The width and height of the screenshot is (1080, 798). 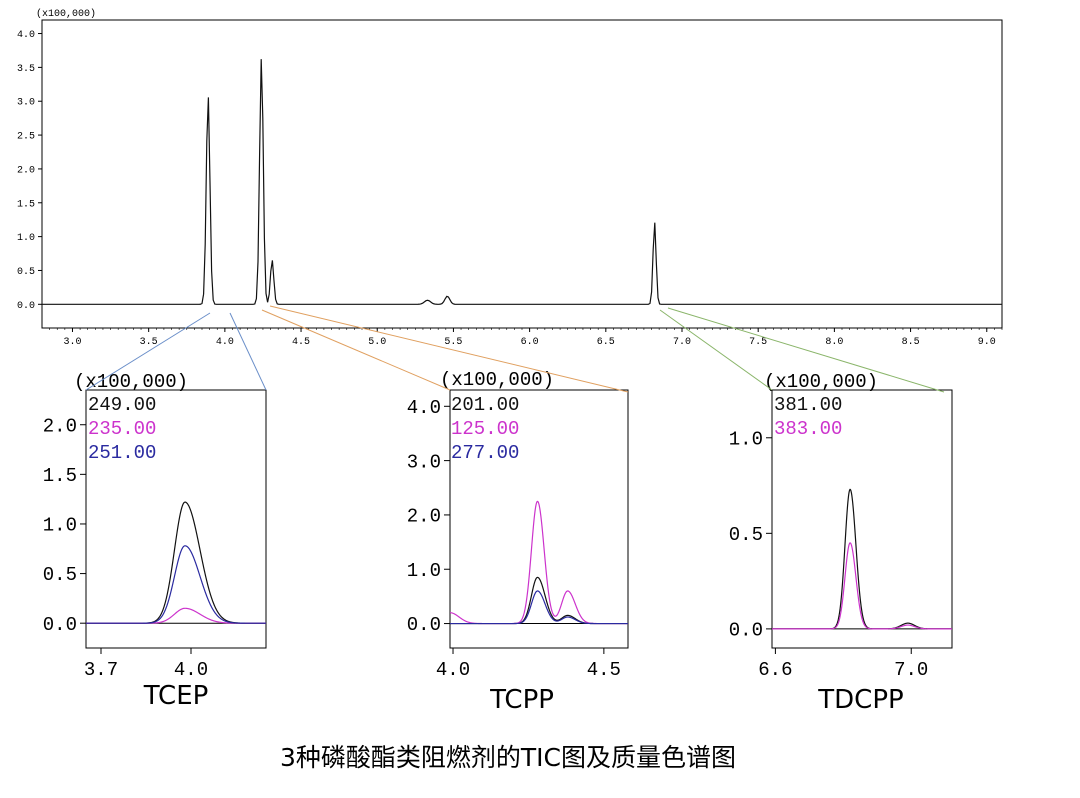 I want to click on tdcpp-frame, so click(x=862, y=519).